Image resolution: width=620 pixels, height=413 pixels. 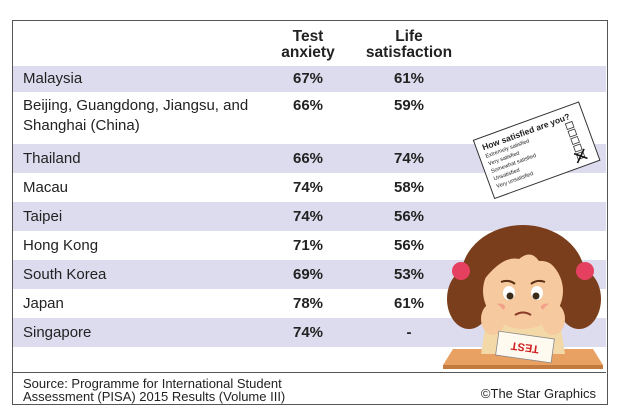 I want to click on country-cell: Macau, so click(x=46, y=187).